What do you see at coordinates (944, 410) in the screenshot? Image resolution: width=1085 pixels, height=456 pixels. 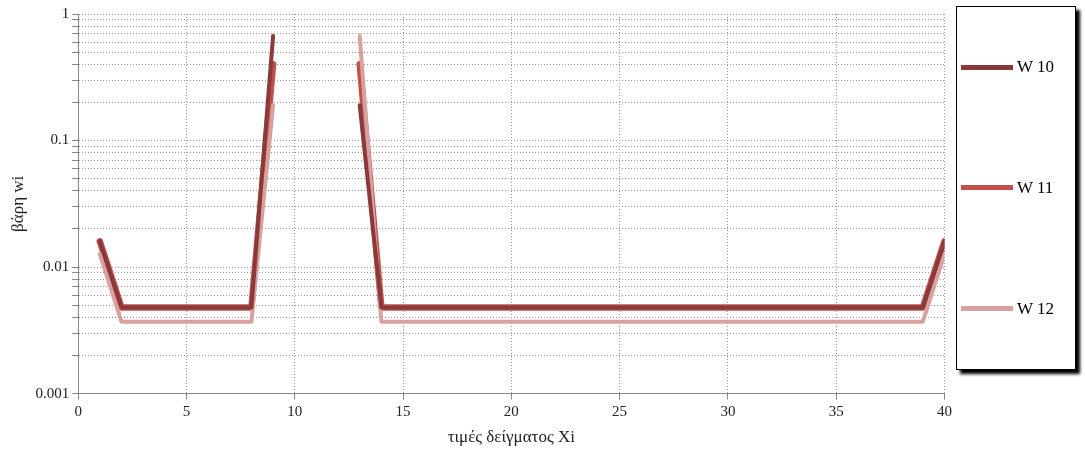 I see `x-tick-label: 40` at bounding box center [944, 410].